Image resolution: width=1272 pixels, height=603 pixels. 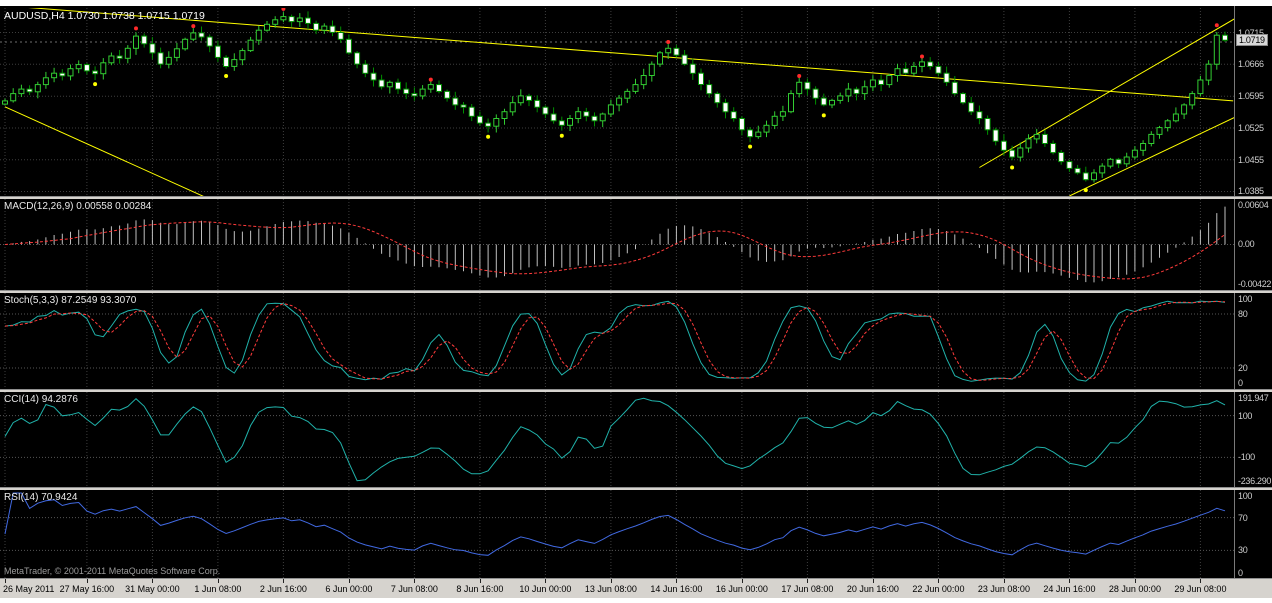 What do you see at coordinates (87, 589) in the screenshot?
I see `time-label: 27 May 16:00` at bounding box center [87, 589].